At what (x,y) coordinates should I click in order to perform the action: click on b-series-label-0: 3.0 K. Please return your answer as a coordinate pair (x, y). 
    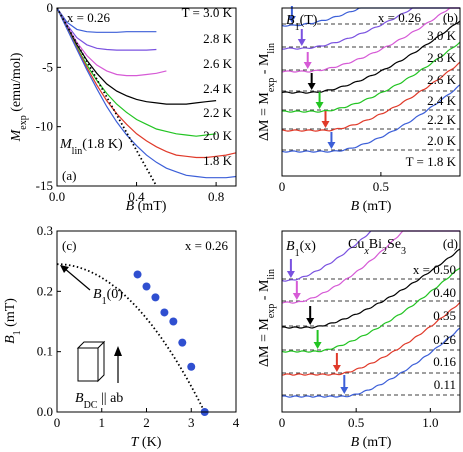
    Looking at the image, I should click on (442, 35).